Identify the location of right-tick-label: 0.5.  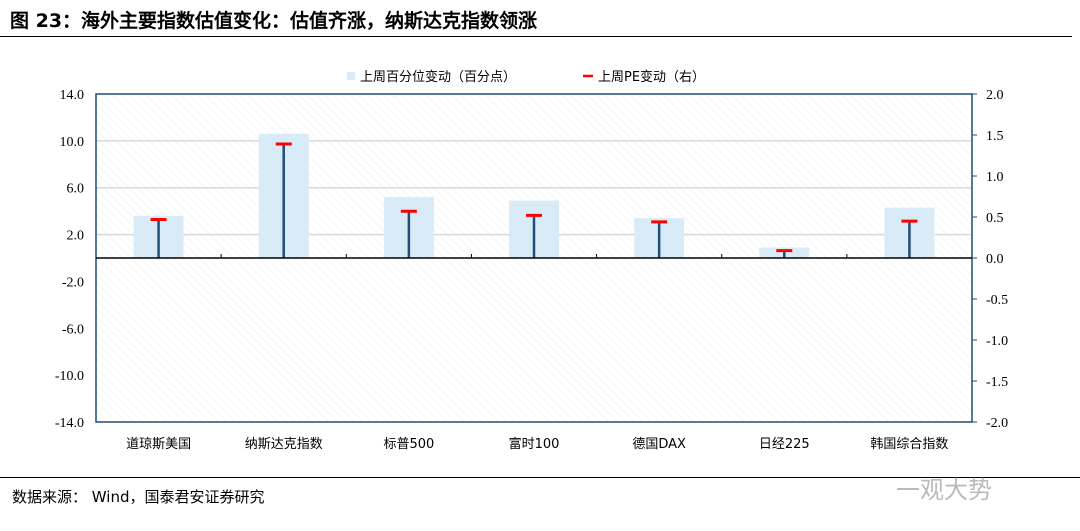
(995, 218).